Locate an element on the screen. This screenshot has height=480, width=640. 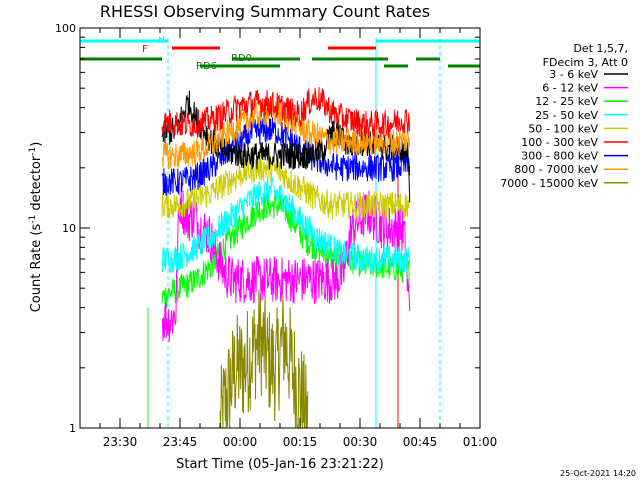
footer-date: 25-Oct-2021 14:20 is located at coordinates (598, 473).